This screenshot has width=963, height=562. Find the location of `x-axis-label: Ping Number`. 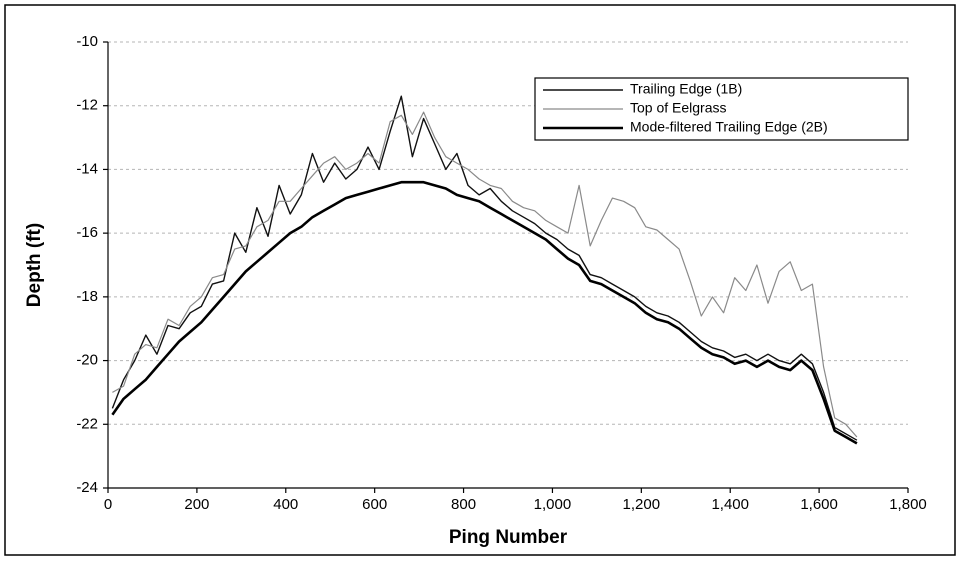

x-axis-label: Ping Number is located at coordinates (508, 537).